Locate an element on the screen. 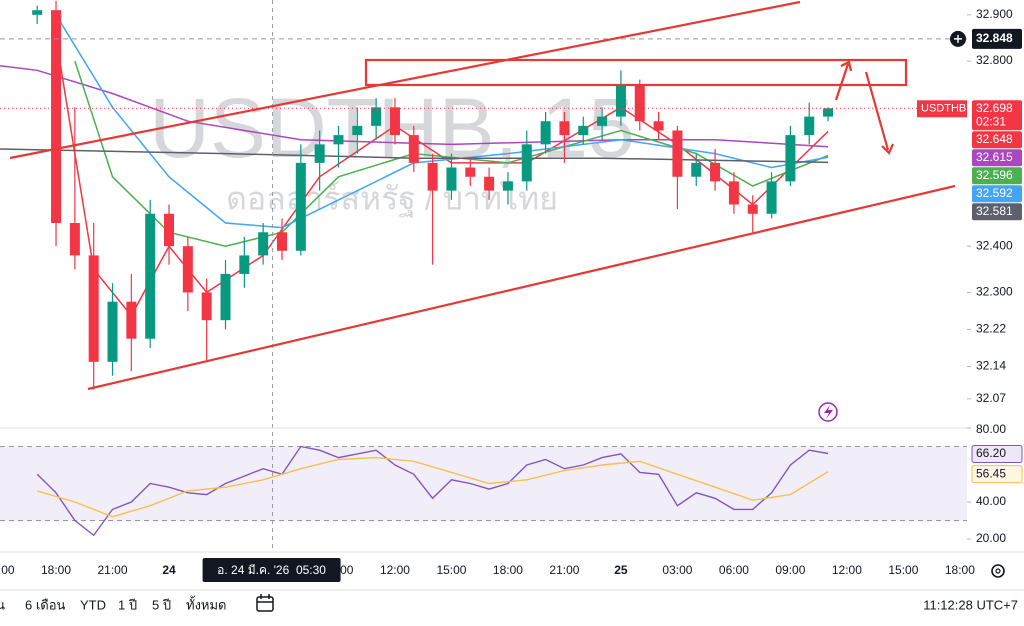 The height and width of the screenshot is (626, 1024). settings-icon is located at coordinates (998, 571).